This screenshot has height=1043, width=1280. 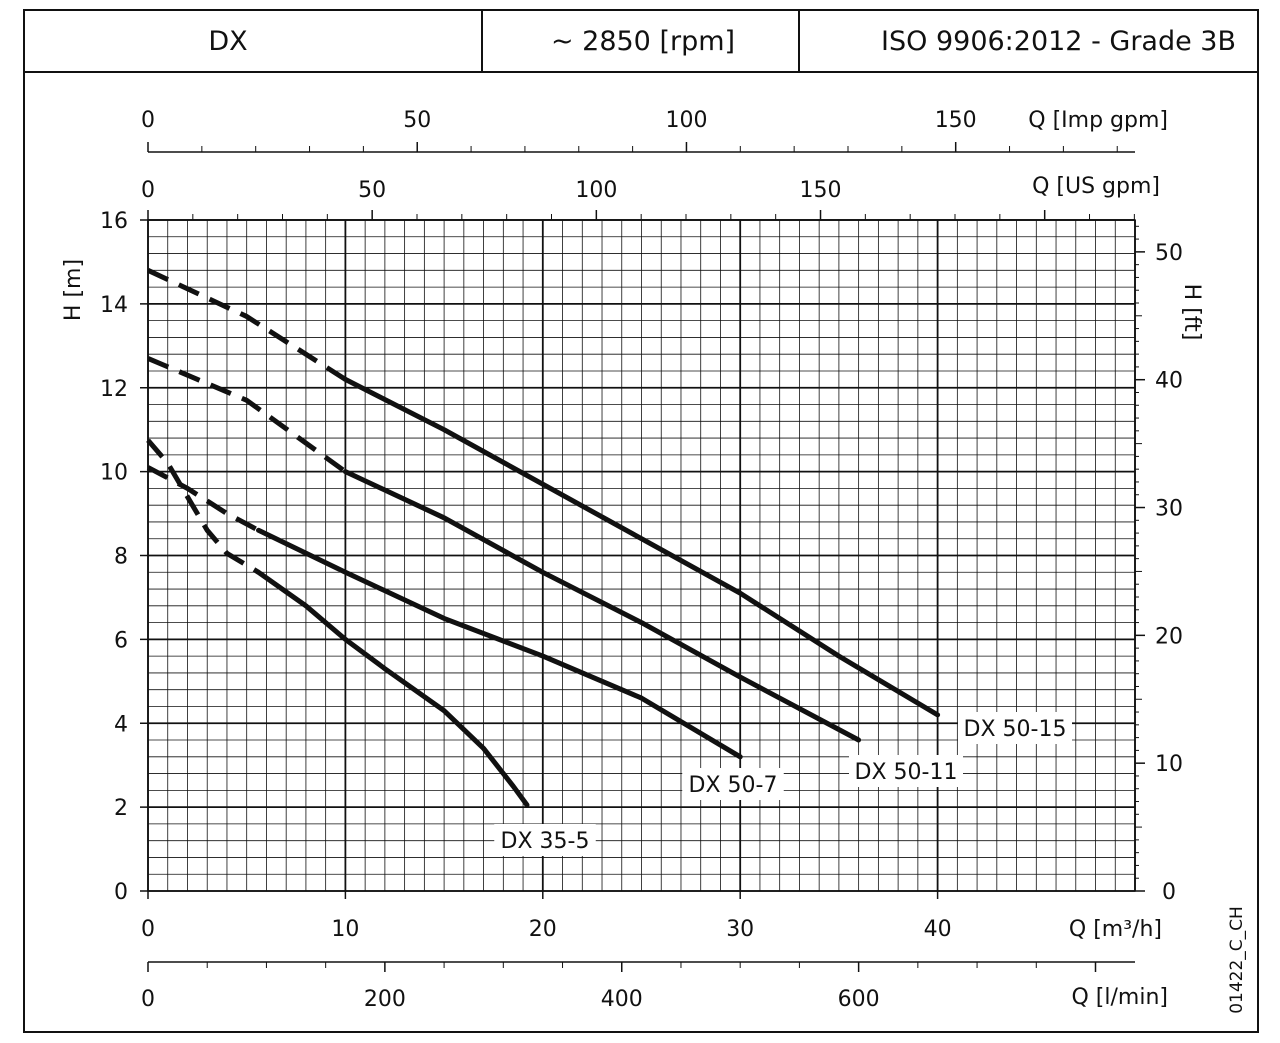 What do you see at coordinates (821, 190) in the screenshot?
I see `x-top-us-tick-label: 150` at bounding box center [821, 190].